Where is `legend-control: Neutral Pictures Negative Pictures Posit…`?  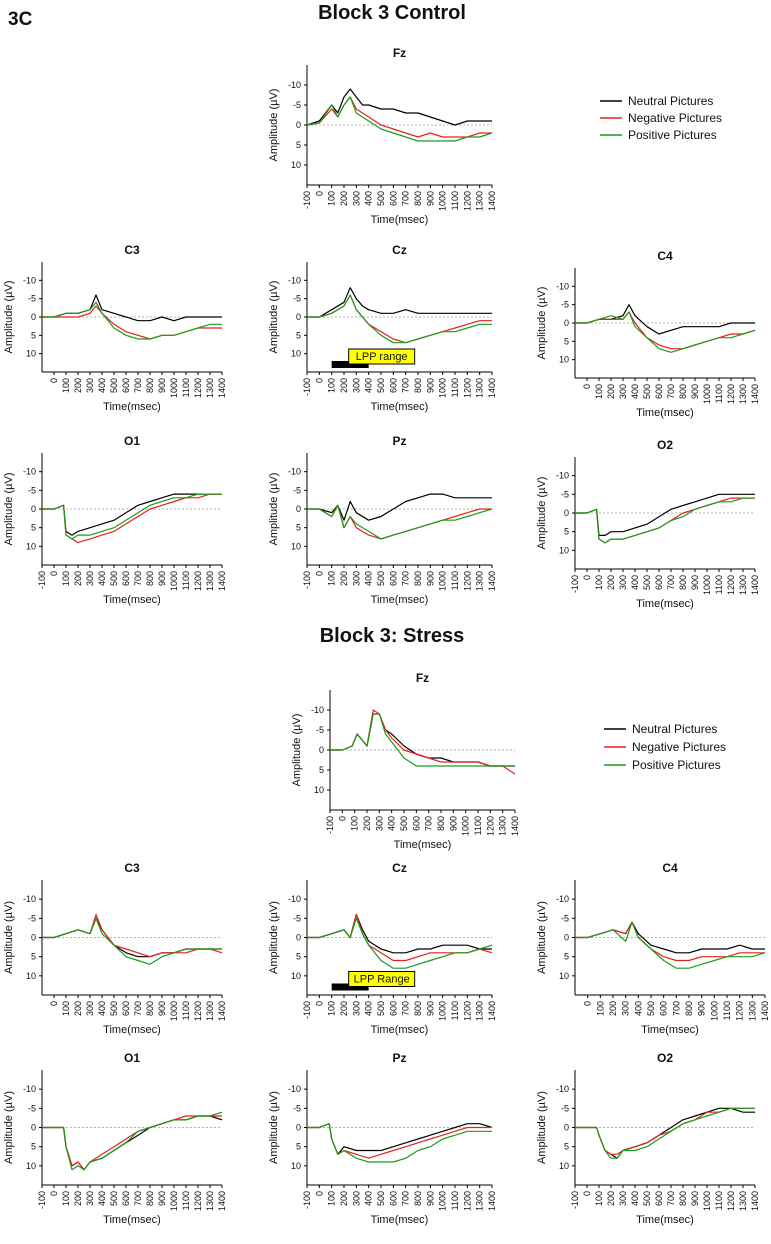
legend-control: Neutral Pictures Negative Pictures Posit… is located at coordinates (661, 118).